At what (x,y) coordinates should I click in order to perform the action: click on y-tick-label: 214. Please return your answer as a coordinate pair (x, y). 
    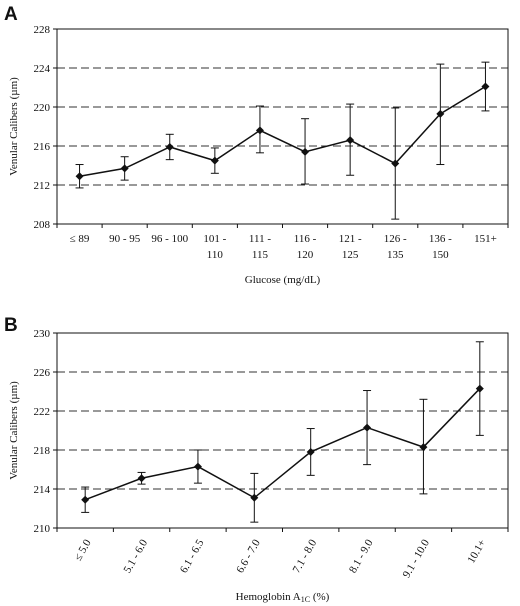
    Looking at the image, I should click on (42, 490).